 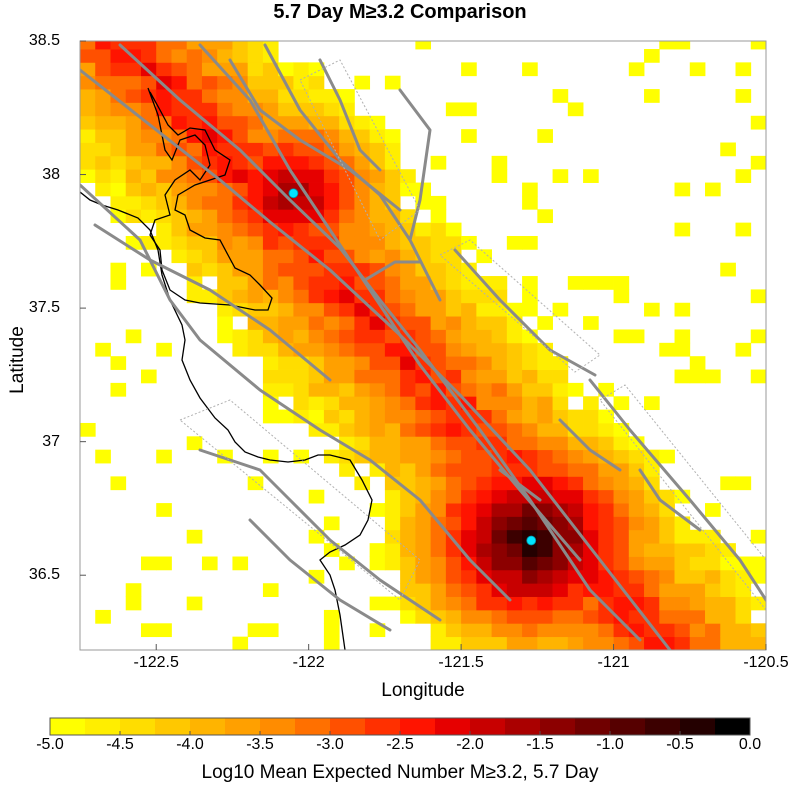 What do you see at coordinates (360, 150) in the screenshot?
I see `fault-zone-central` at bounding box center [360, 150].